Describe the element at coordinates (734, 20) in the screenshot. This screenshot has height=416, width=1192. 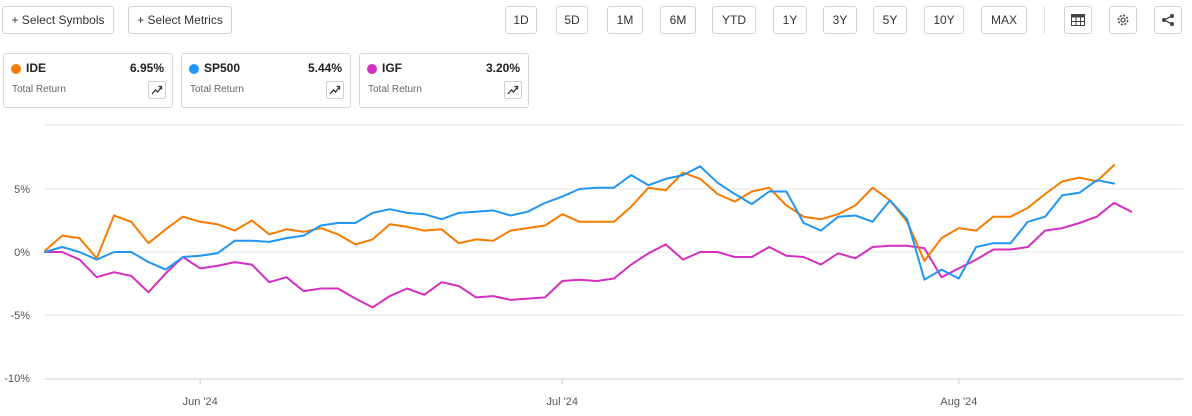
I see `range-ytd-button: YTD` at that location.